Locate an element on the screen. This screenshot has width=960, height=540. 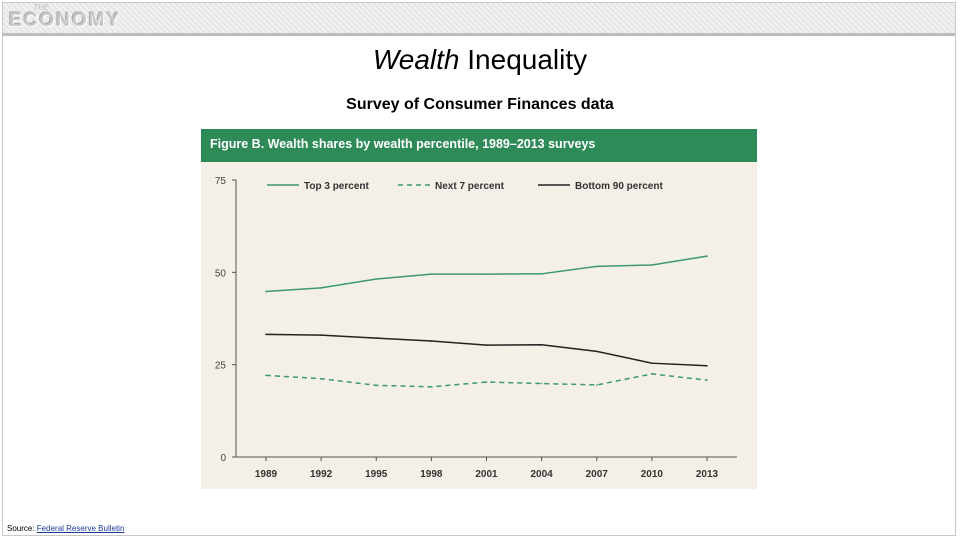
slide-title-rest: Inequality is located at coordinates (523, 59).